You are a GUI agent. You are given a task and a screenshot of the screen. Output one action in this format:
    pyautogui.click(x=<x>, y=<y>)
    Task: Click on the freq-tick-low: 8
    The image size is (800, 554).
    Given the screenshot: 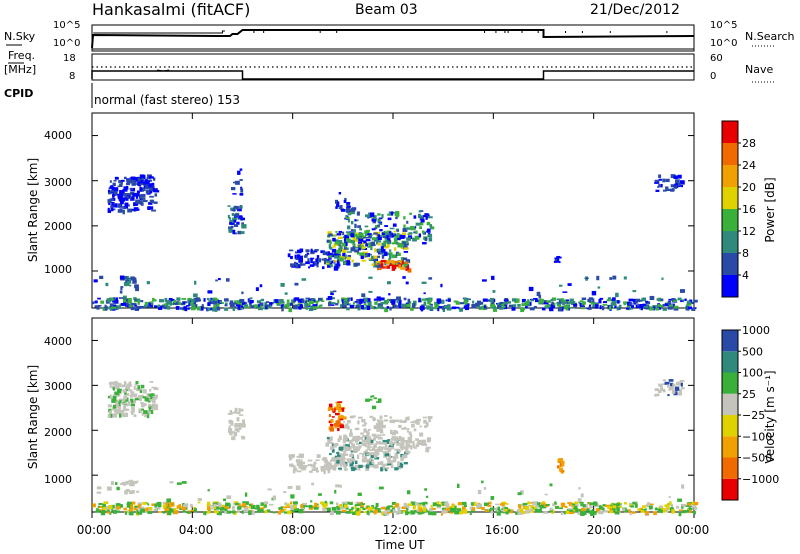 What is the action you would take?
    pyautogui.click(x=72, y=76)
    